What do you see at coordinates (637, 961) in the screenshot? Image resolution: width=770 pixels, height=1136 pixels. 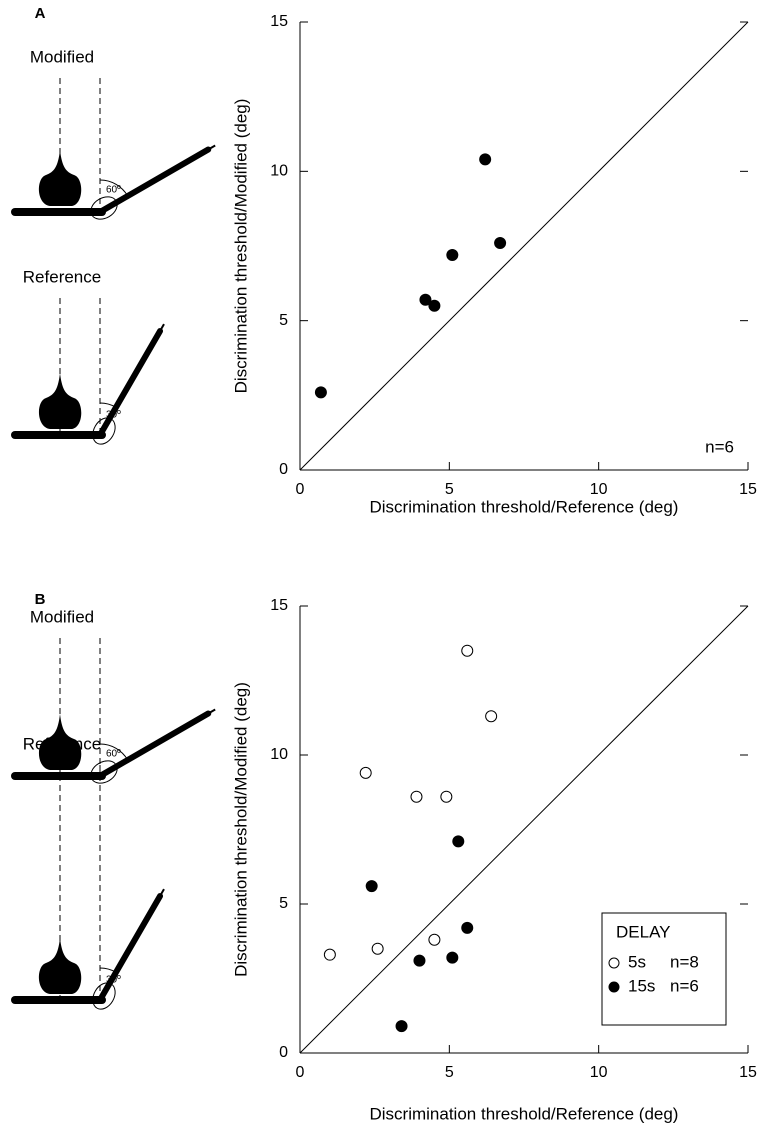 I see `legend-entry: 5s` at bounding box center [637, 961].